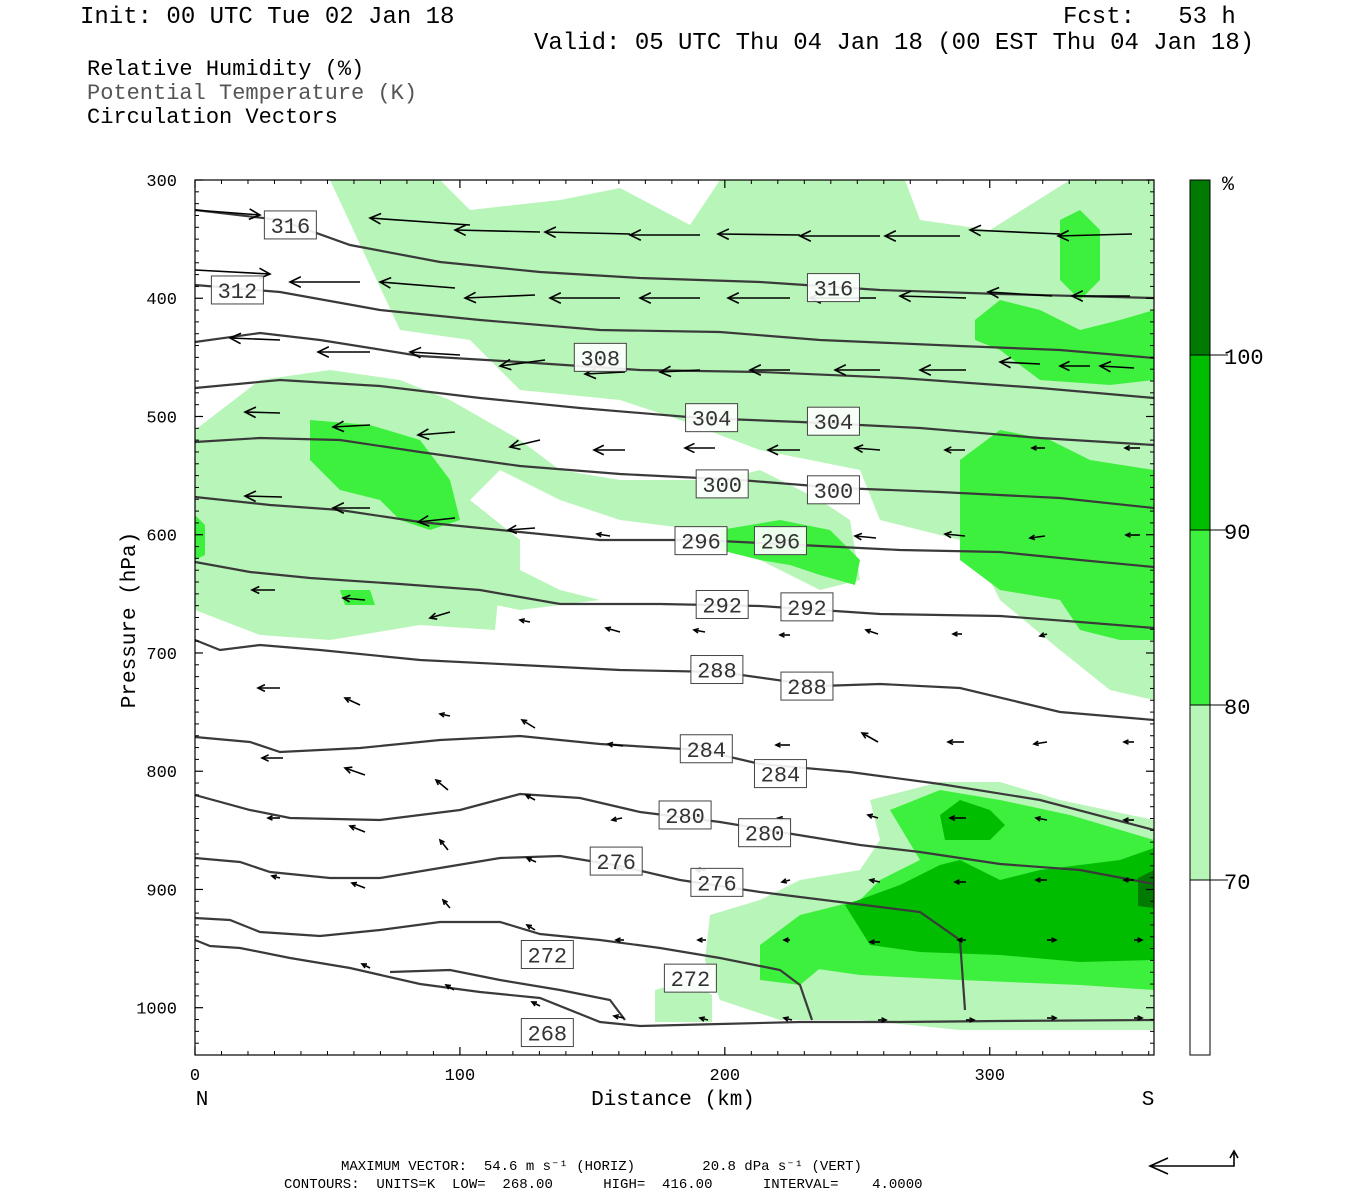  What do you see at coordinates (161, 773) in the screenshot?
I see `y-tick-label: 800` at bounding box center [161, 773].